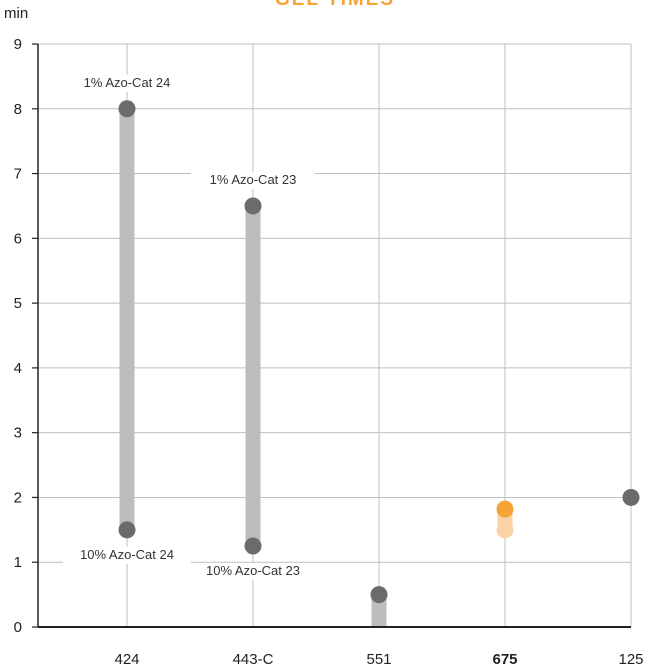 The height and width of the screenshot is (672, 662). I want to click on x-tick-labels: 424 443-C 551 675 125, so click(378, 659).